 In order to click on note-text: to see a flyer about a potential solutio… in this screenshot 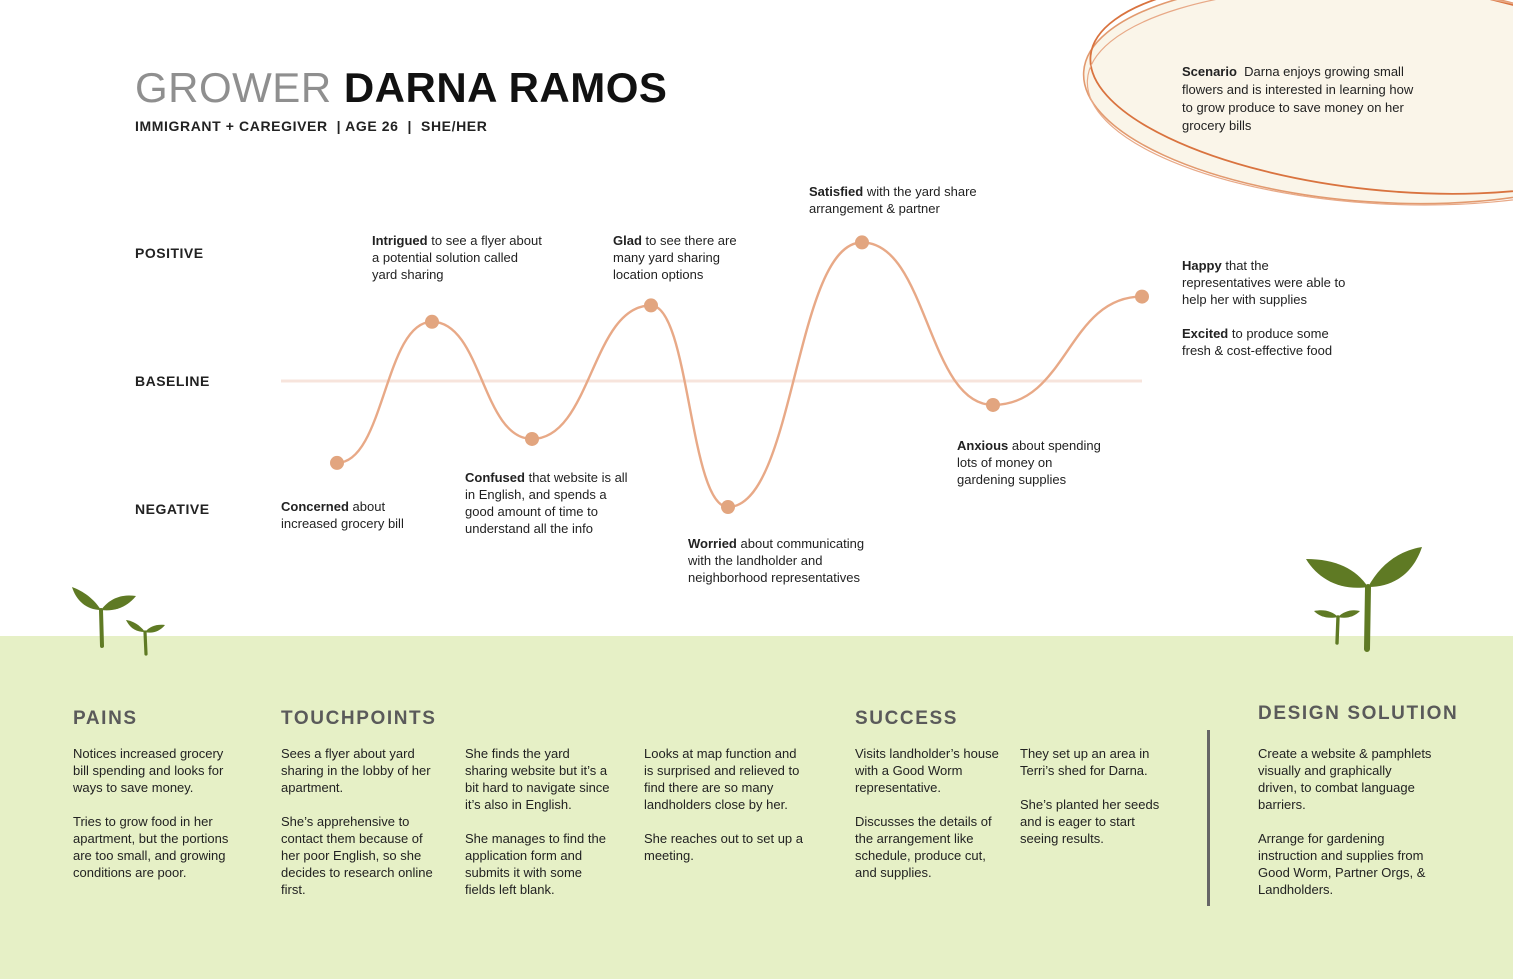, I will do `click(457, 257)`.